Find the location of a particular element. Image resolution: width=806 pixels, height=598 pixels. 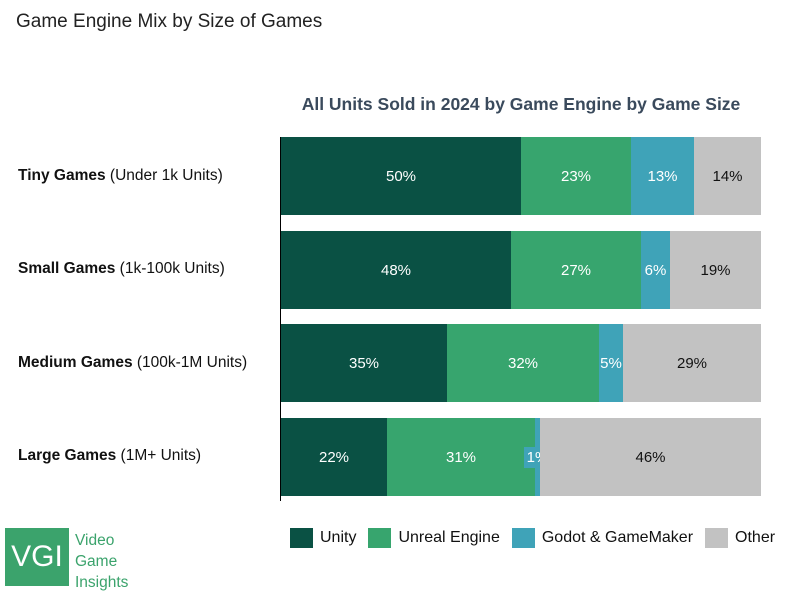

logo-word: Game is located at coordinates (96, 561).